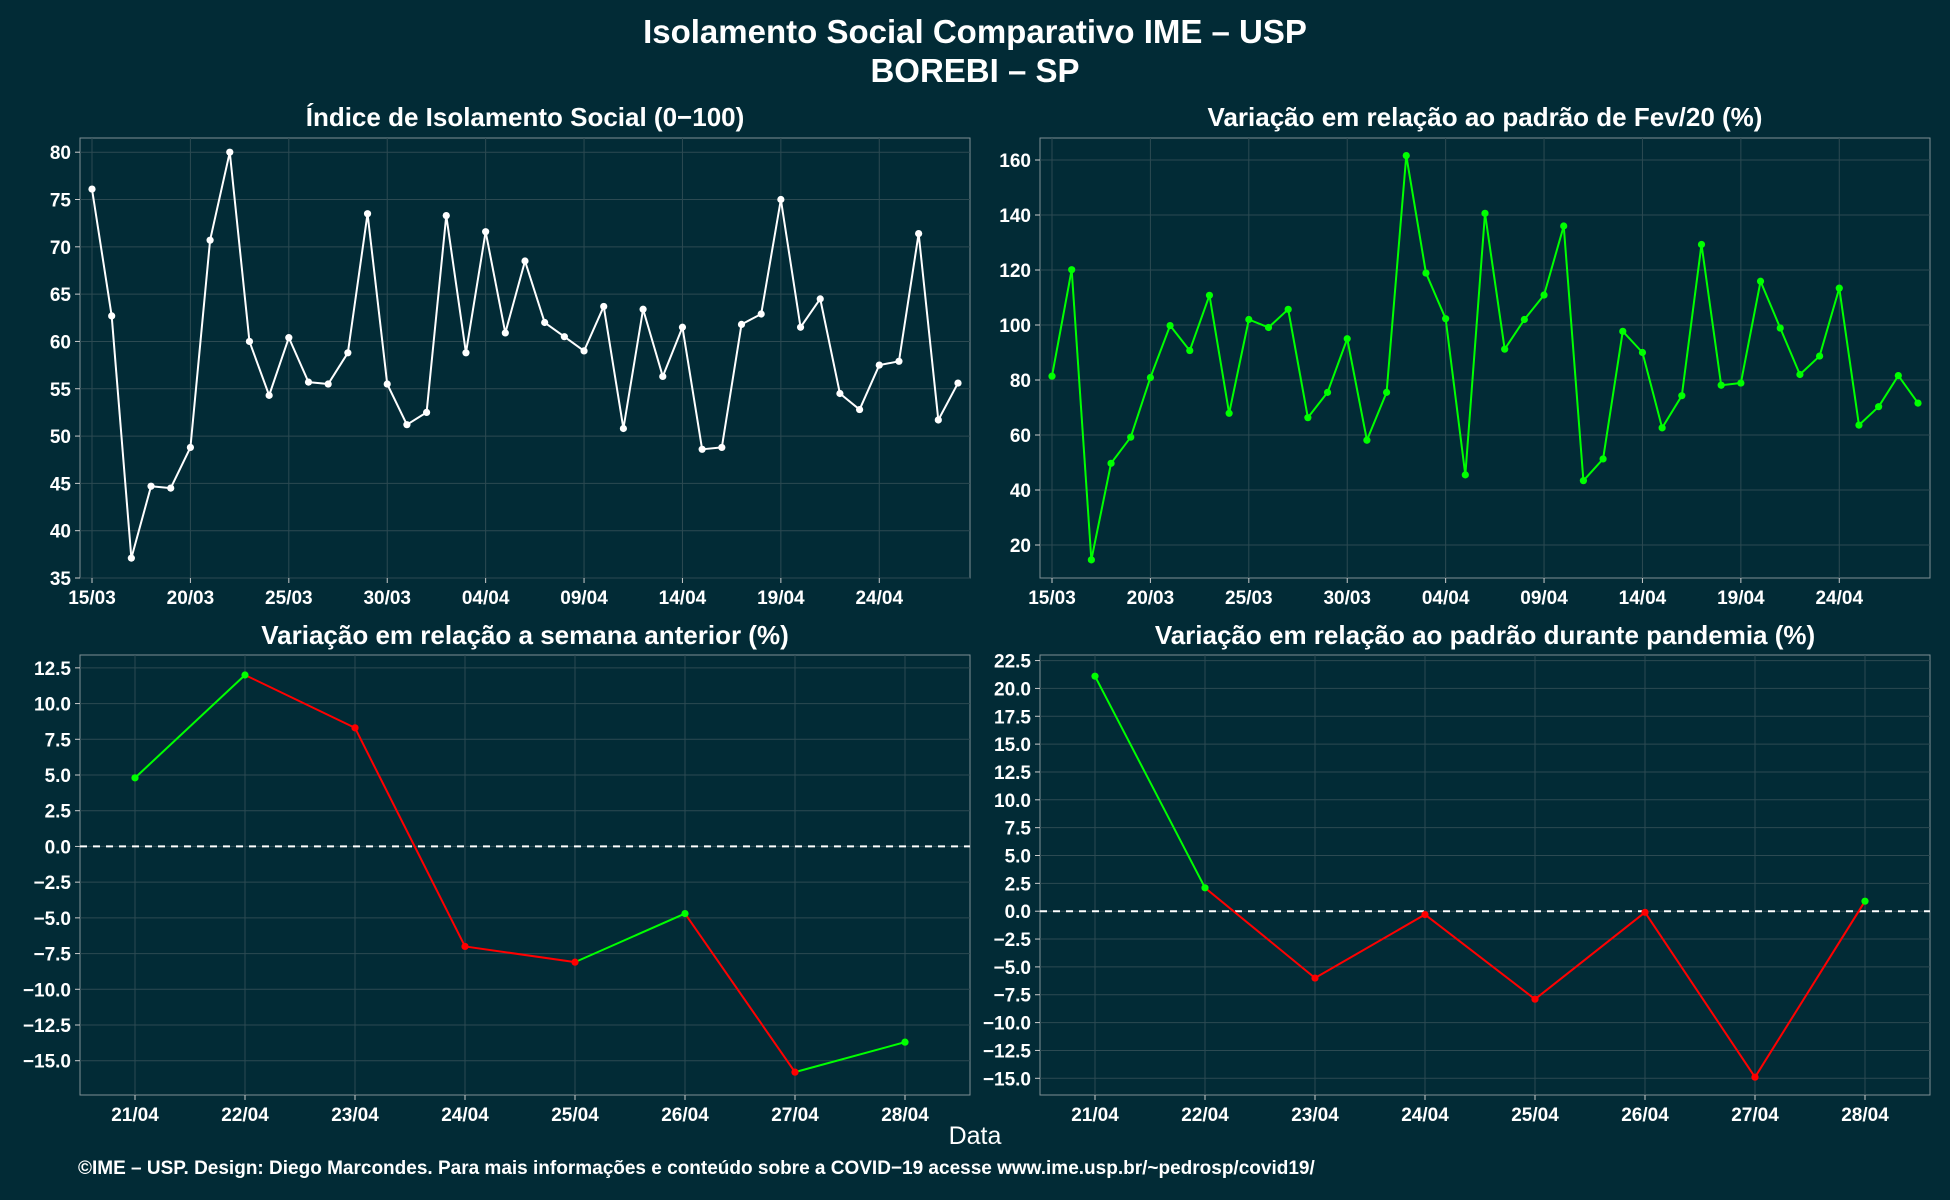 This screenshot has width=1950, height=1200. Describe the element at coordinates (683, 598) in the screenshot. I see `x-tick-label: 14/04` at that location.